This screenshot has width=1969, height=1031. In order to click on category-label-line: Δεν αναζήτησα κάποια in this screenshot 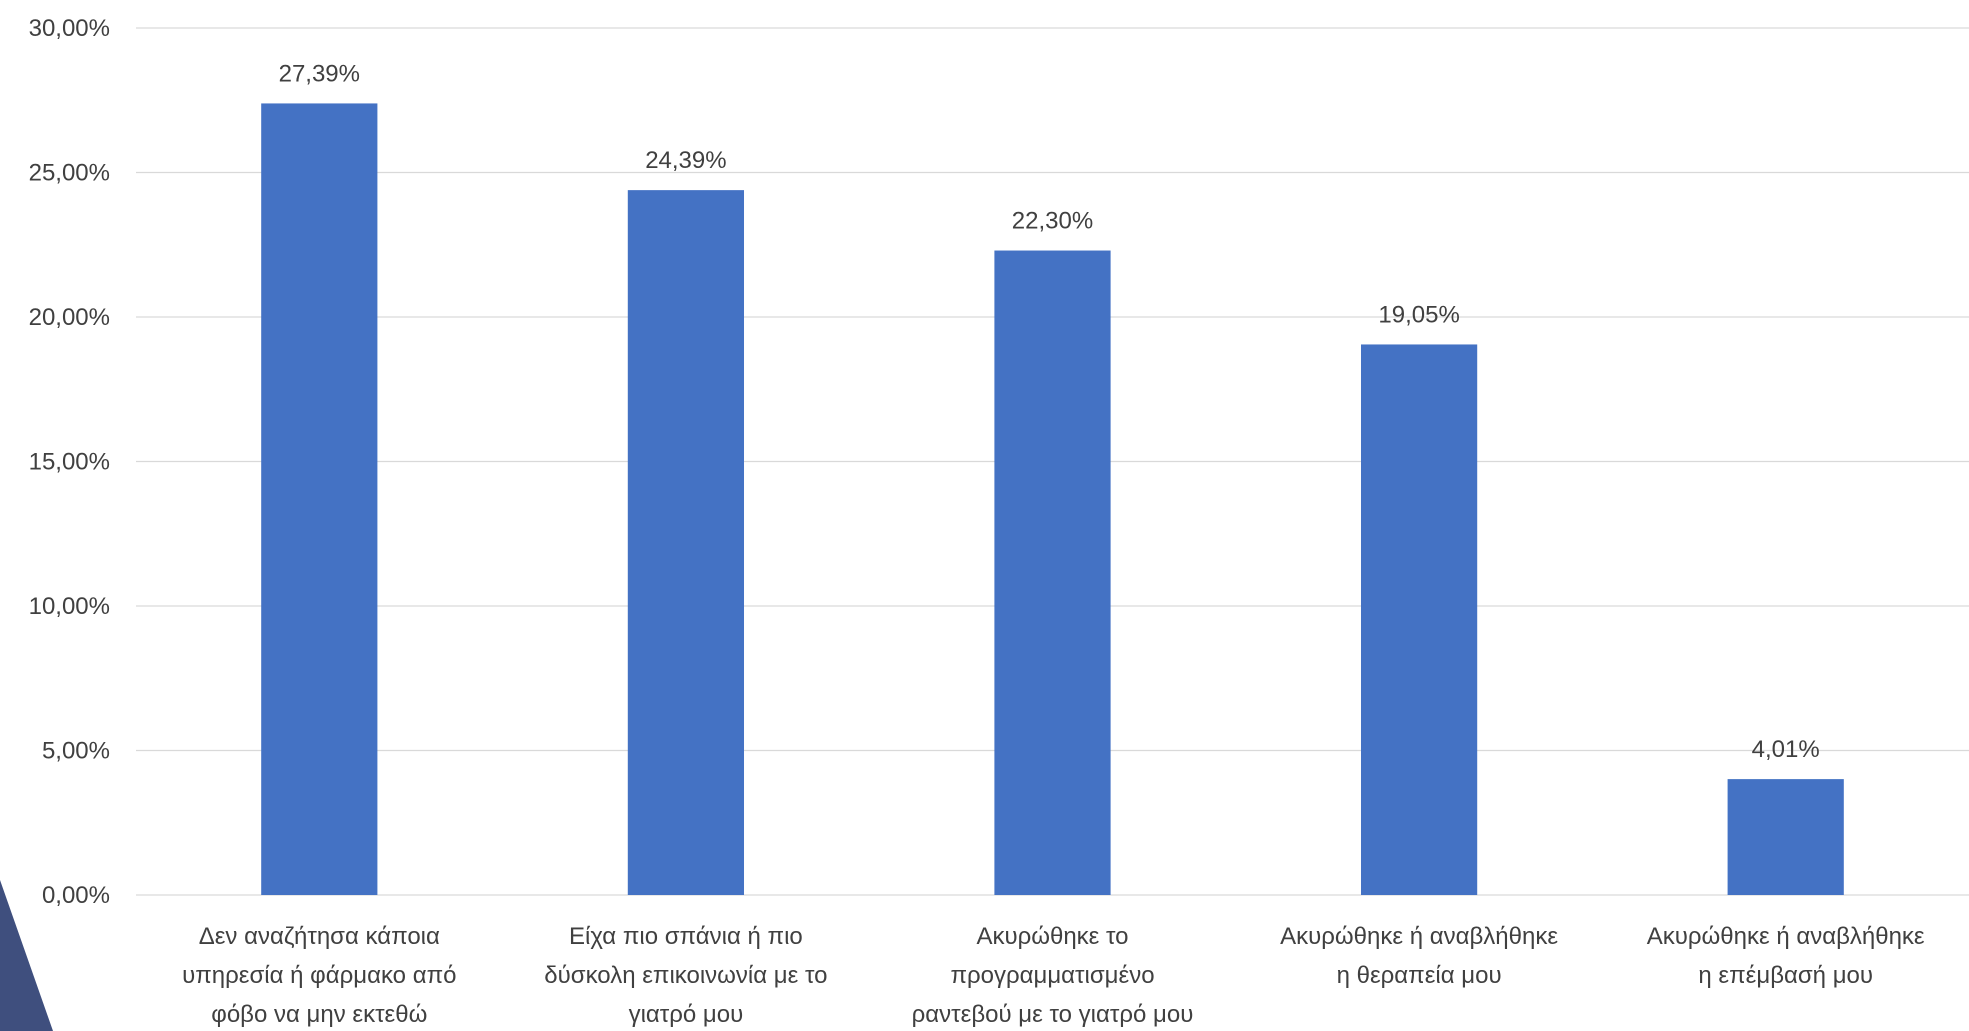, I will do `click(319, 936)`.